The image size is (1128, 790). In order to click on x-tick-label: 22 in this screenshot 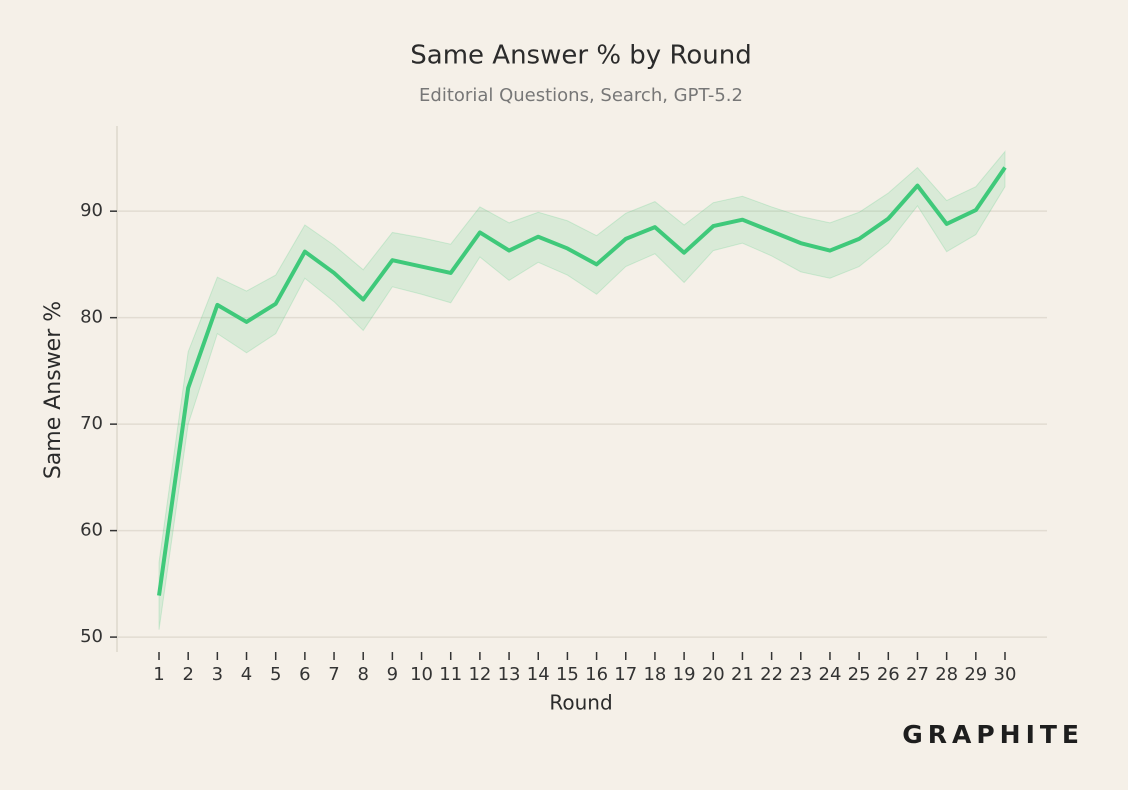, I will do `click(771, 674)`.